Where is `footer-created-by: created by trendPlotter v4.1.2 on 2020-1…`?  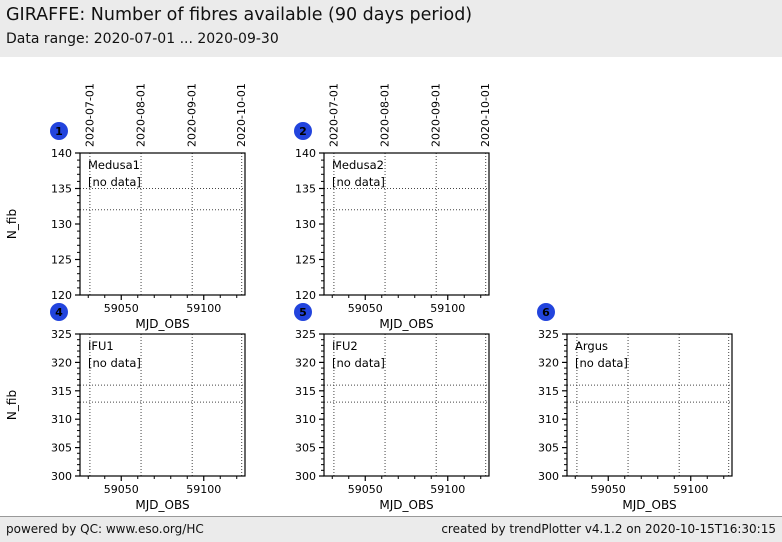
footer-created-by: created by trendPlotter v4.1.2 on 2020-1… is located at coordinates (608, 529).